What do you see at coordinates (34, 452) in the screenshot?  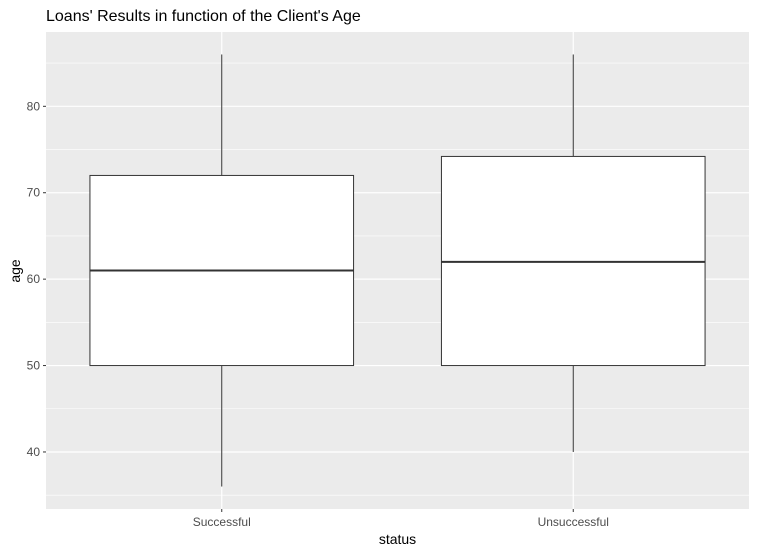 I see `y-tick-label: 40` at bounding box center [34, 452].